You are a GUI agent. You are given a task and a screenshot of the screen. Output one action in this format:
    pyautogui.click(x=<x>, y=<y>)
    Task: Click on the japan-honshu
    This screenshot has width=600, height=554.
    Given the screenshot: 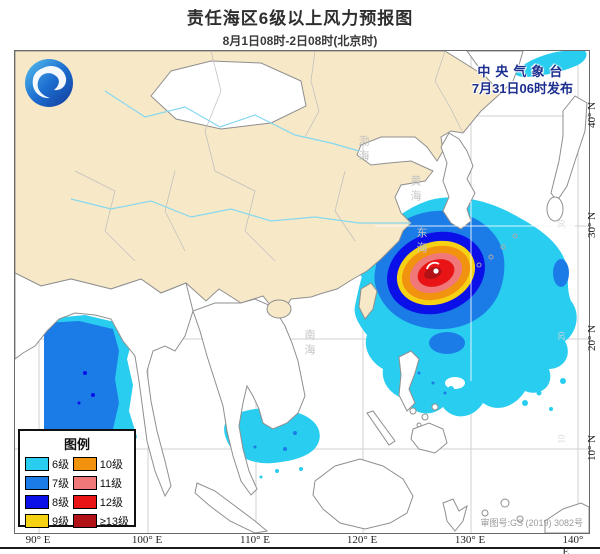 What is the action you would take?
    pyautogui.click(x=569, y=148)
    